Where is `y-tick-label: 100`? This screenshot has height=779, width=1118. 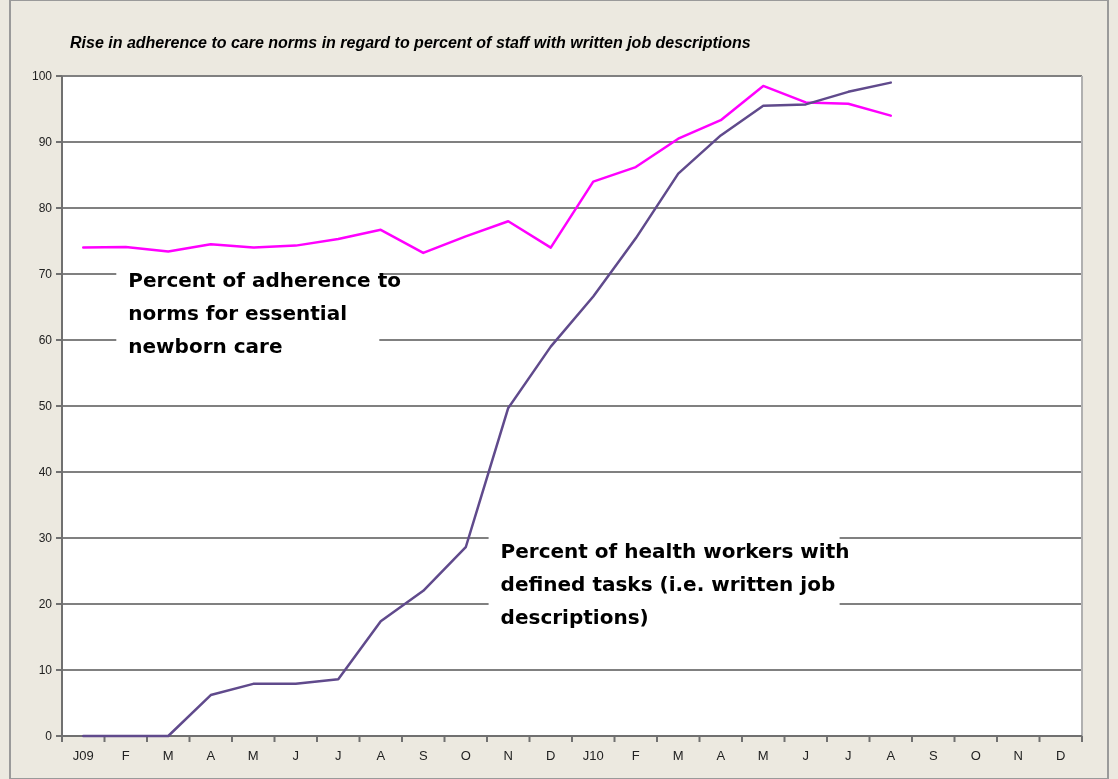 y-tick-label: 100 is located at coordinates (42, 76).